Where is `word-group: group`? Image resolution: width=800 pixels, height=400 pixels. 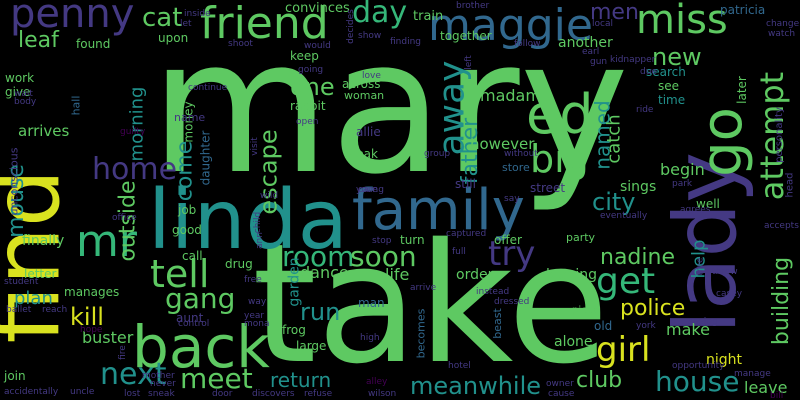
word-group: group is located at coordinates (437, 154).